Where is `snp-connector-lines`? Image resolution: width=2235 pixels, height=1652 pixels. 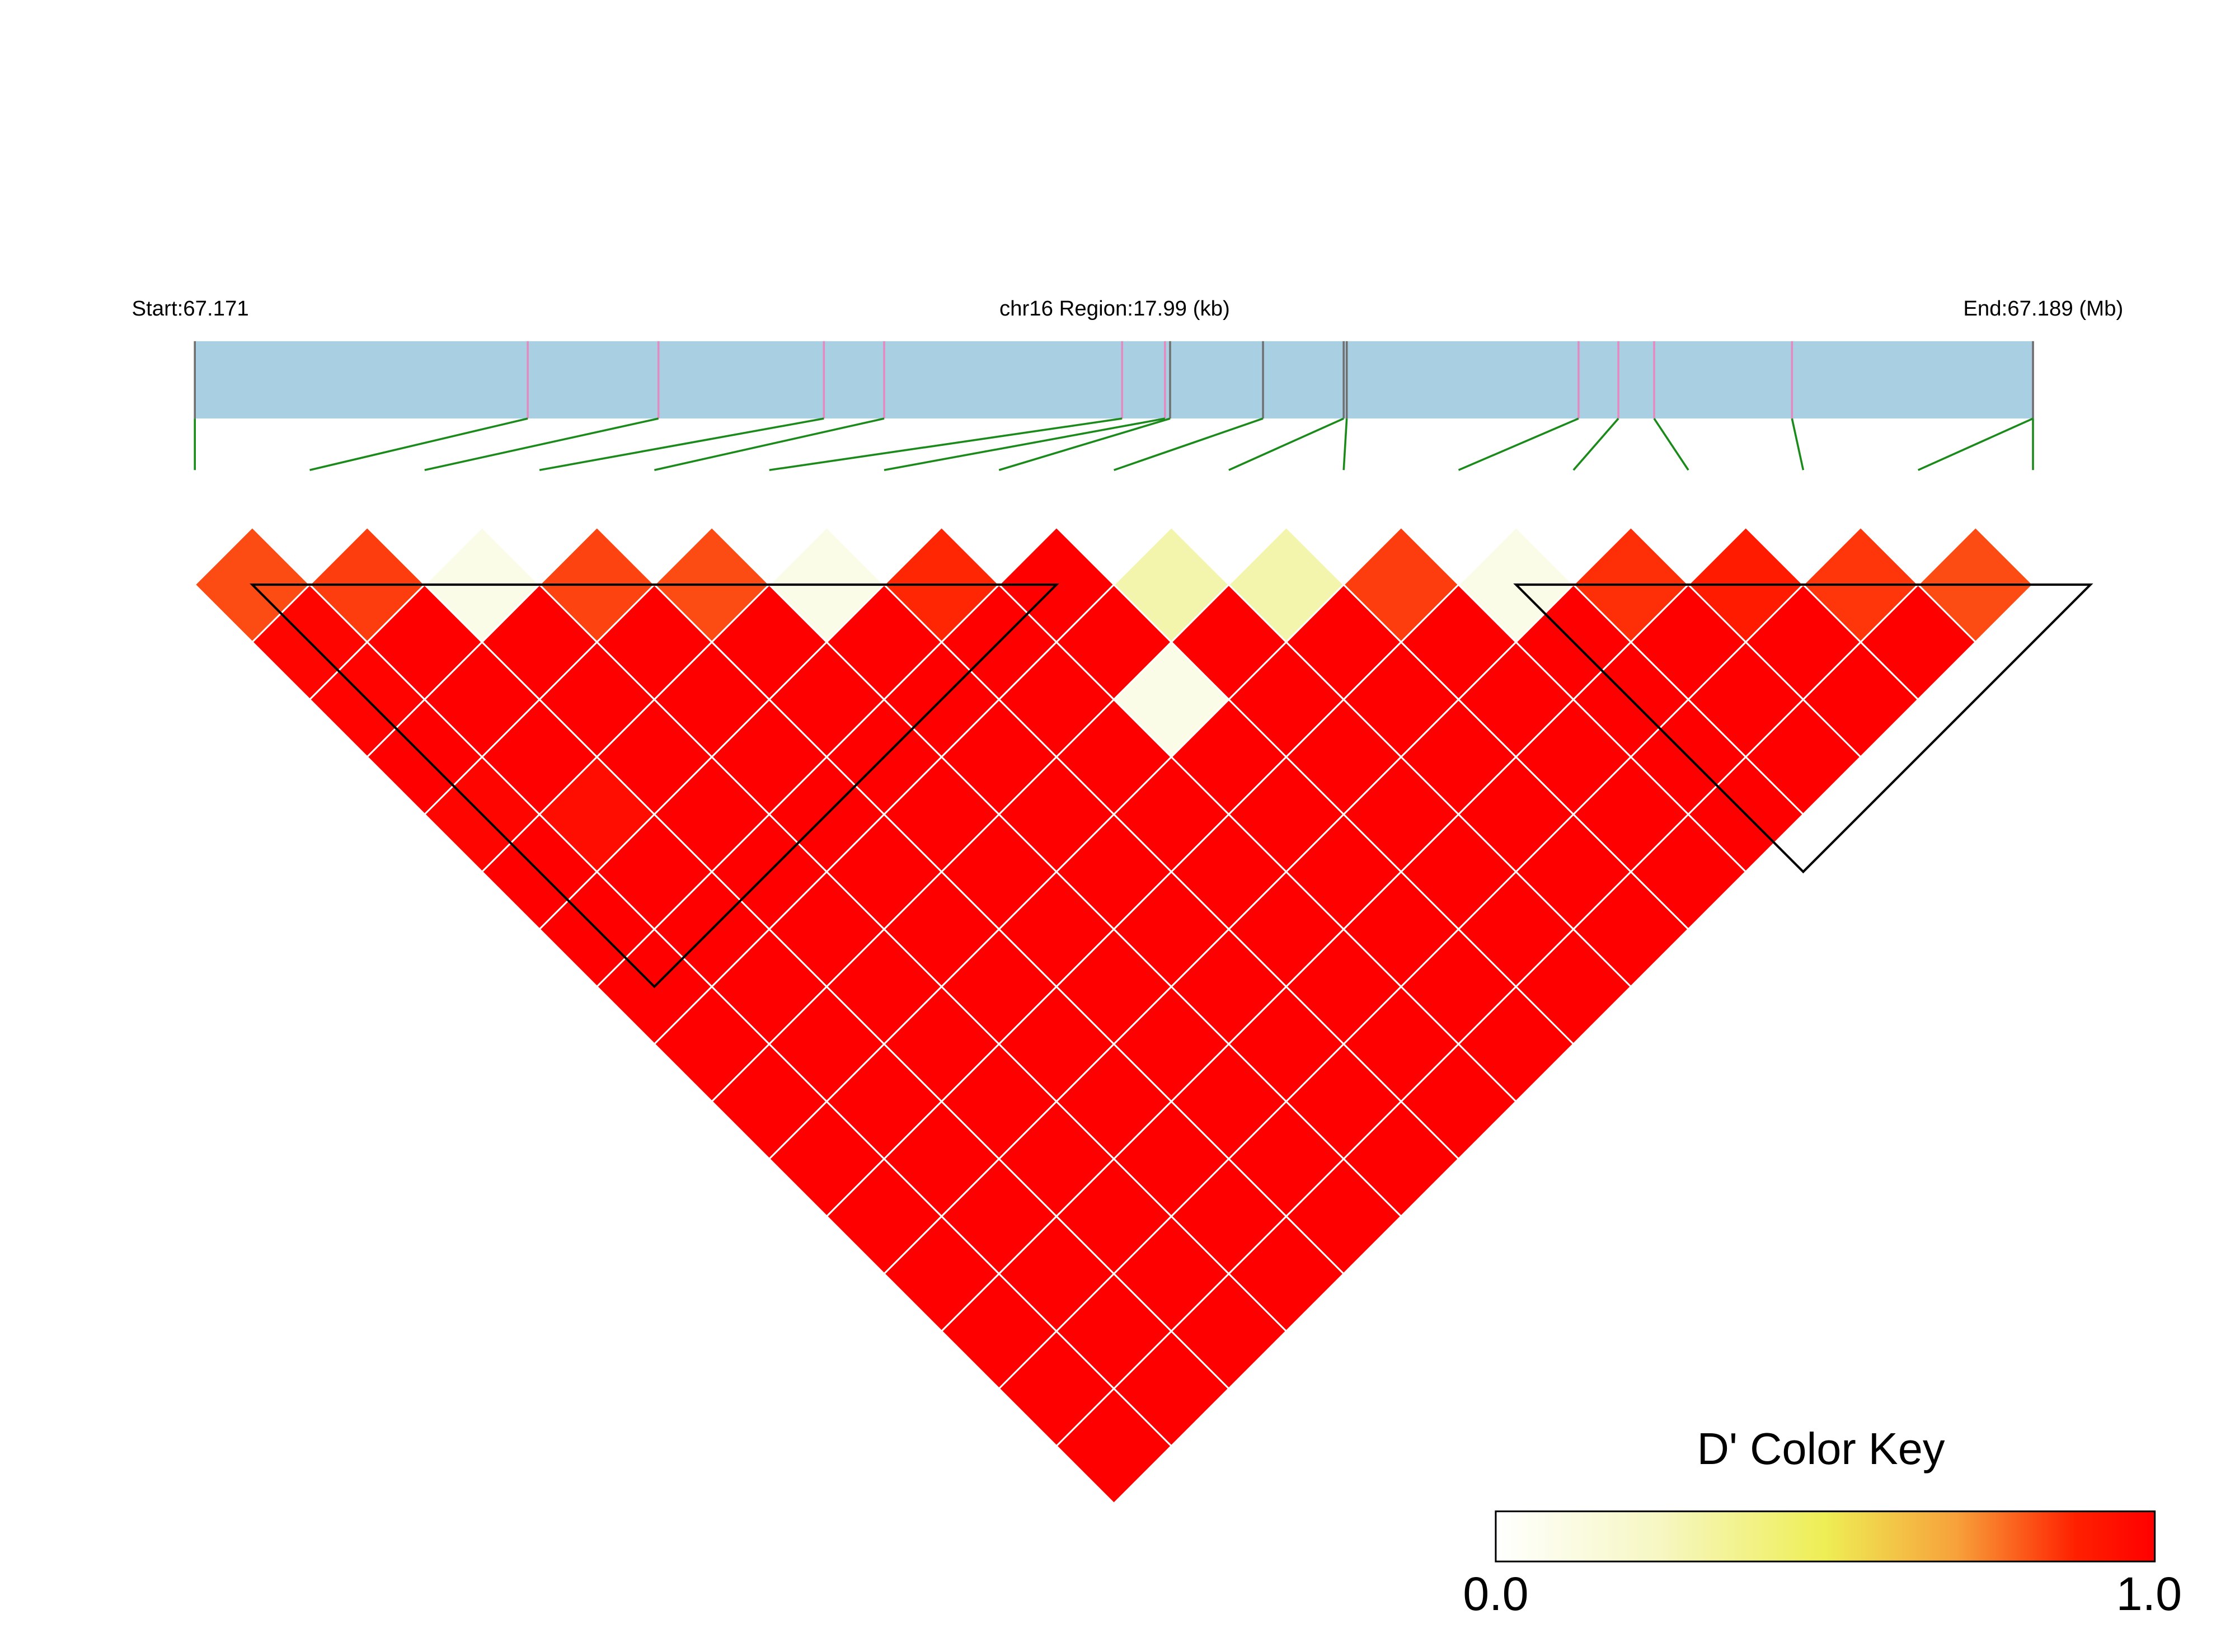 snp-connector-lines is located at coordinates (1114, 445).